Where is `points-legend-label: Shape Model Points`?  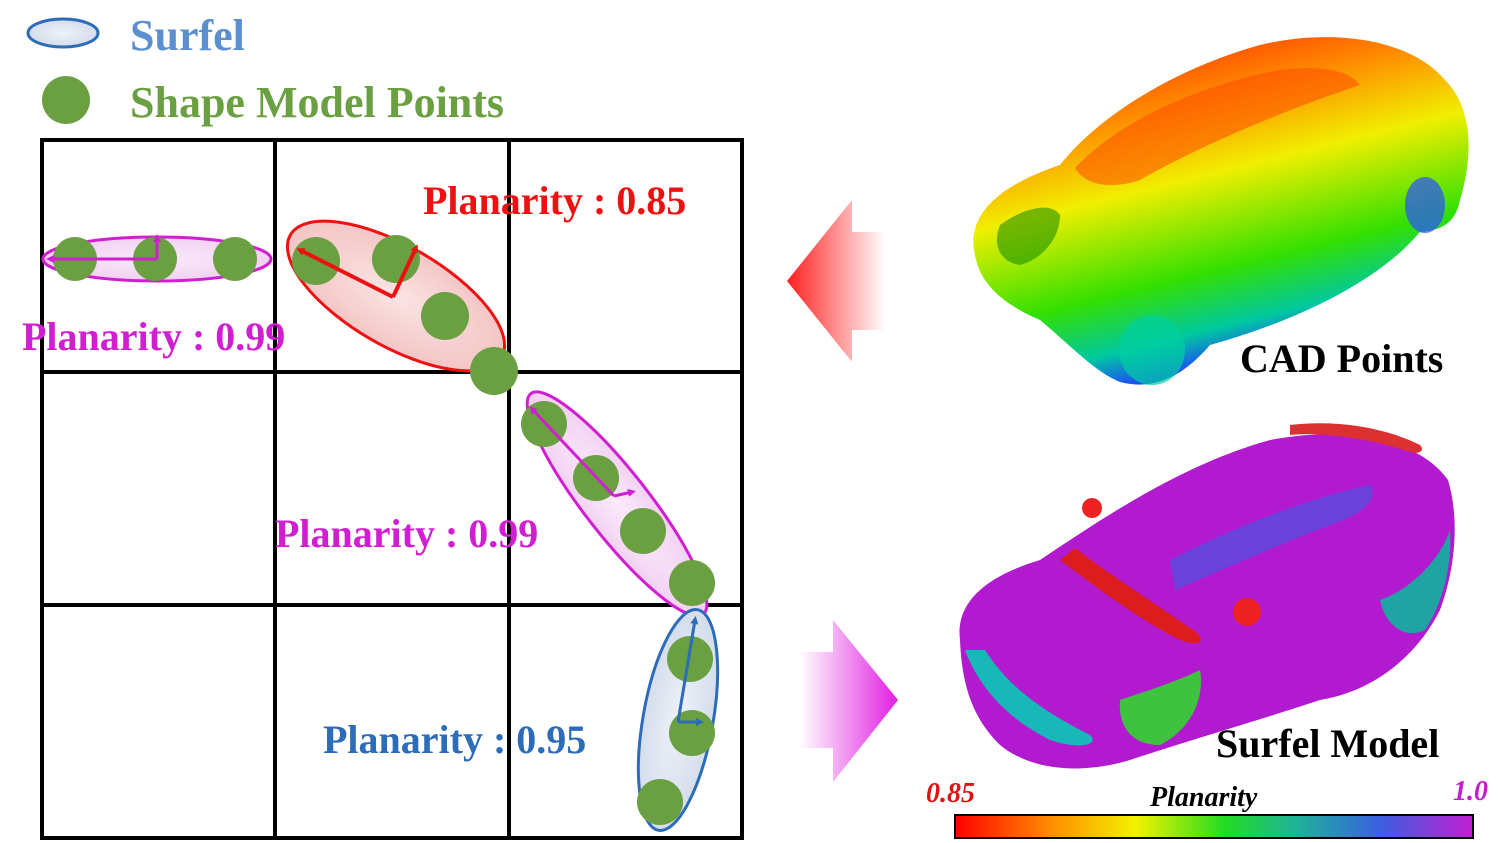
points-legend-label: Shape Model Points is located at coordinates (317, 102).